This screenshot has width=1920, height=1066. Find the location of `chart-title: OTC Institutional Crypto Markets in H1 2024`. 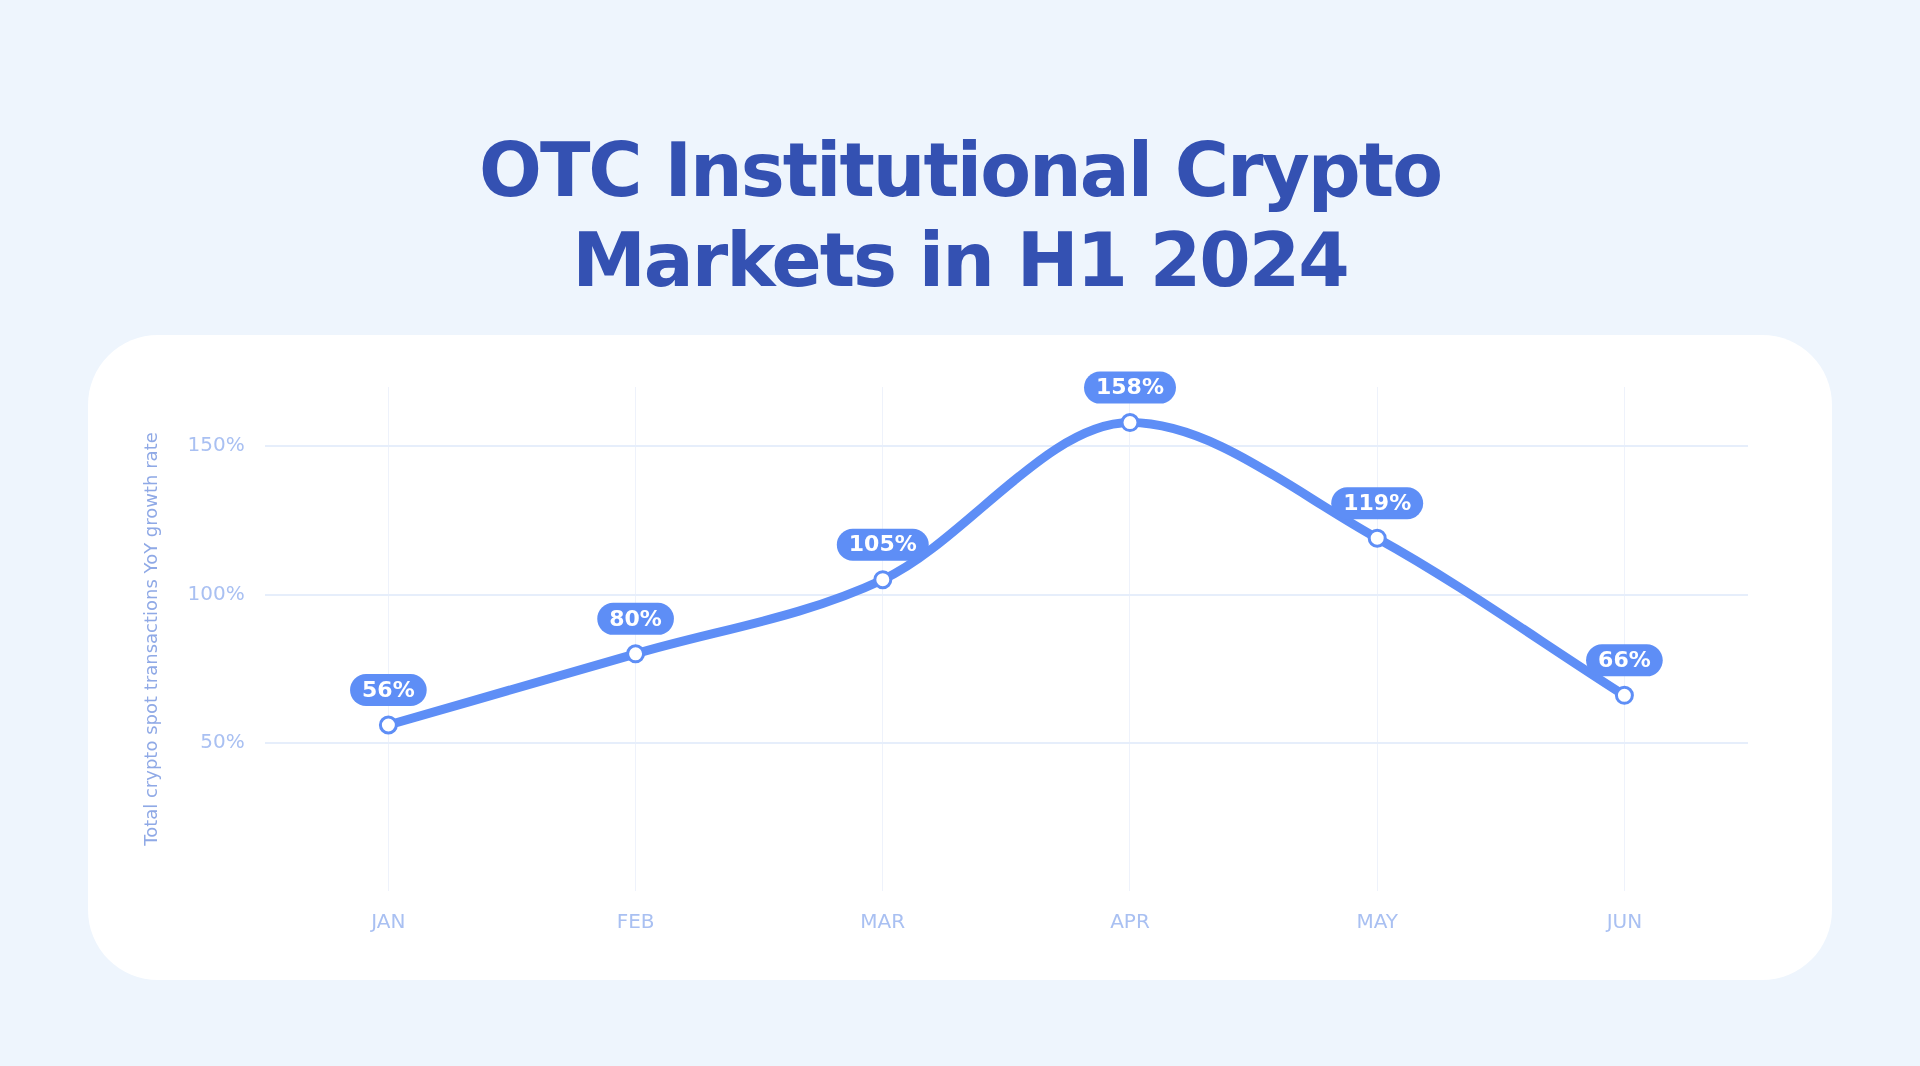

chart-title: OTC Institutional Crypto Markets in H1 2024 is located at coordinates (960, 215).